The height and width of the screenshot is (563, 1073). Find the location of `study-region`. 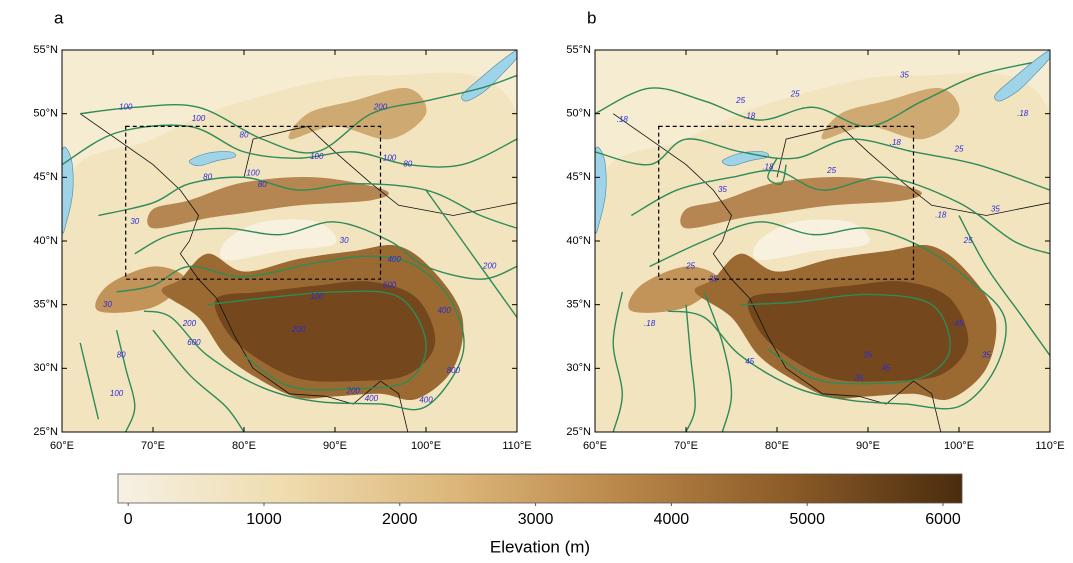

study-region is located at coordinates (253, 202).